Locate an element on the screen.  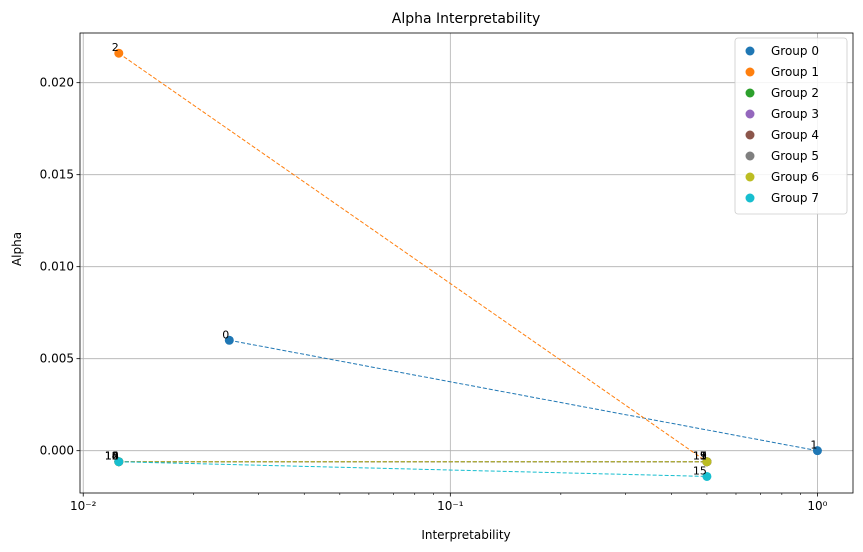
x-tick-label: 10⁻² is located at coordinates (83, 506).